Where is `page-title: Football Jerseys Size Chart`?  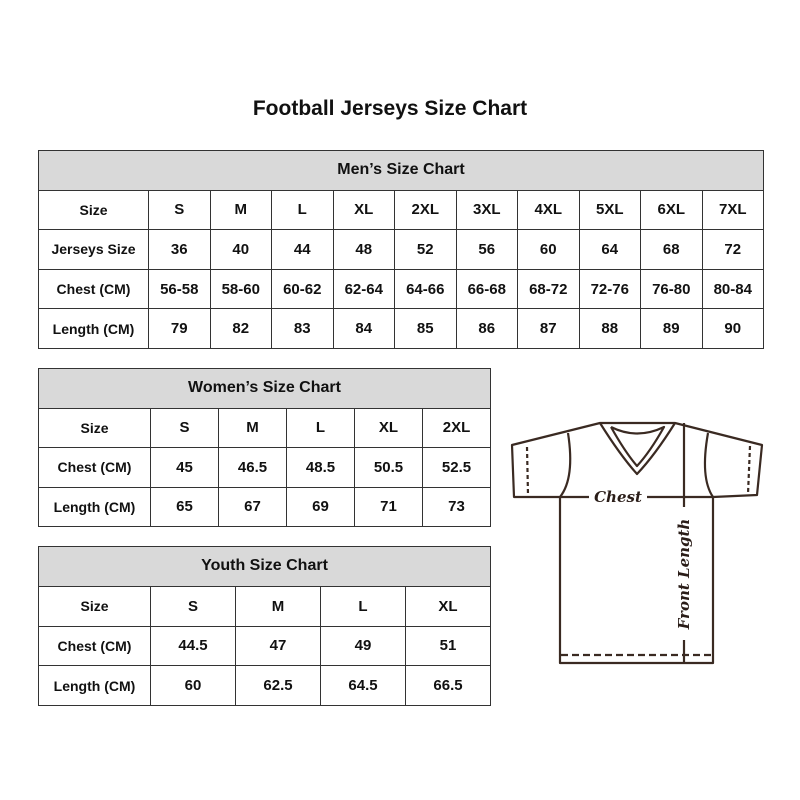 page-title: Football Jerseys Size Chart is located at coordinates (390, 108).